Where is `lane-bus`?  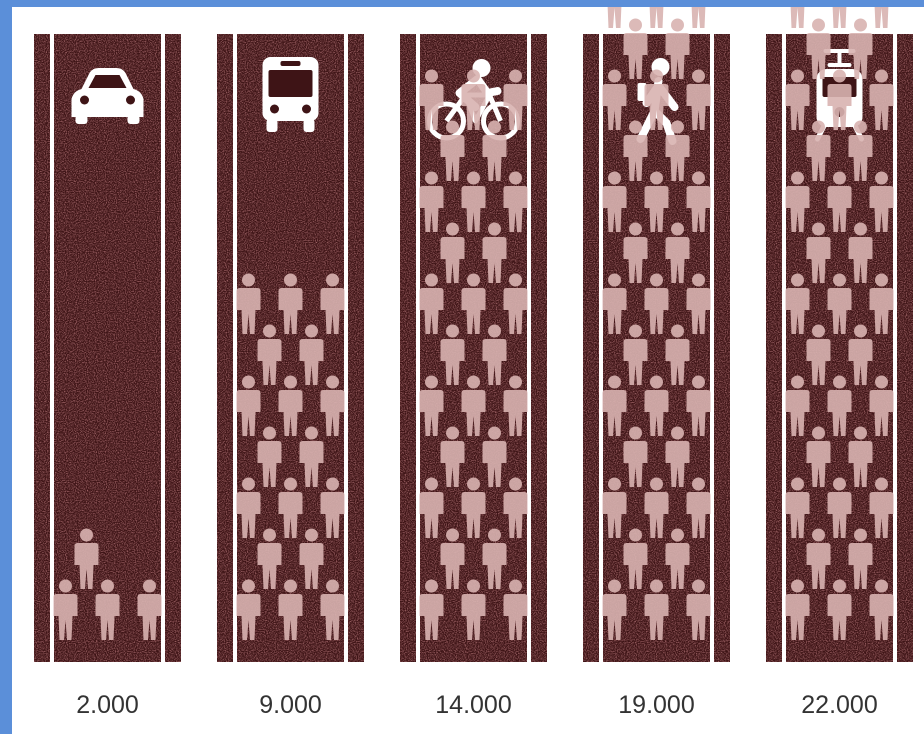 lane-bus is located at coordinates (290, 348).